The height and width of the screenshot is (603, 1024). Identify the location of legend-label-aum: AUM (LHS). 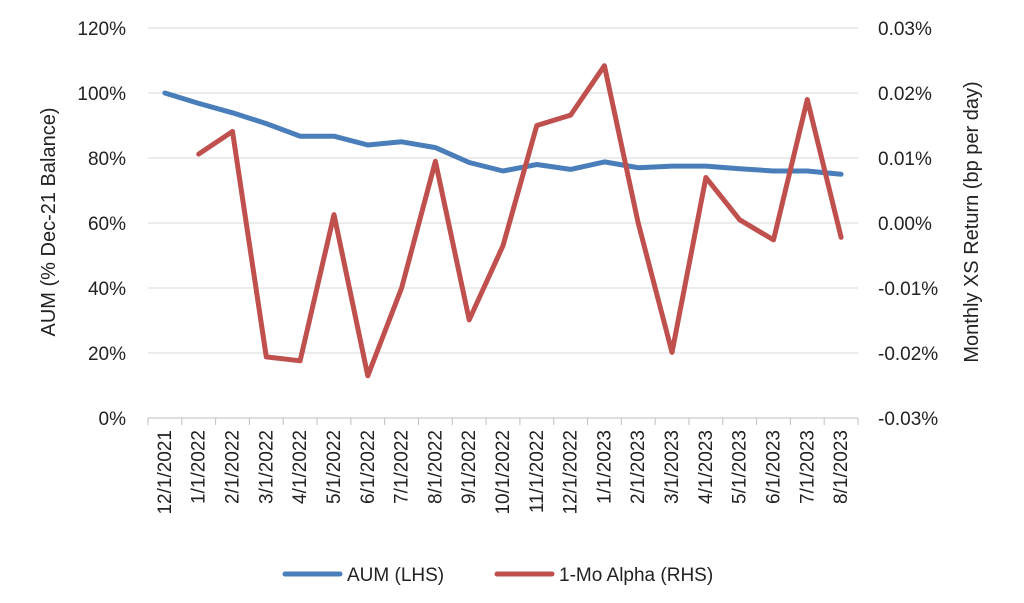
(395, 575).